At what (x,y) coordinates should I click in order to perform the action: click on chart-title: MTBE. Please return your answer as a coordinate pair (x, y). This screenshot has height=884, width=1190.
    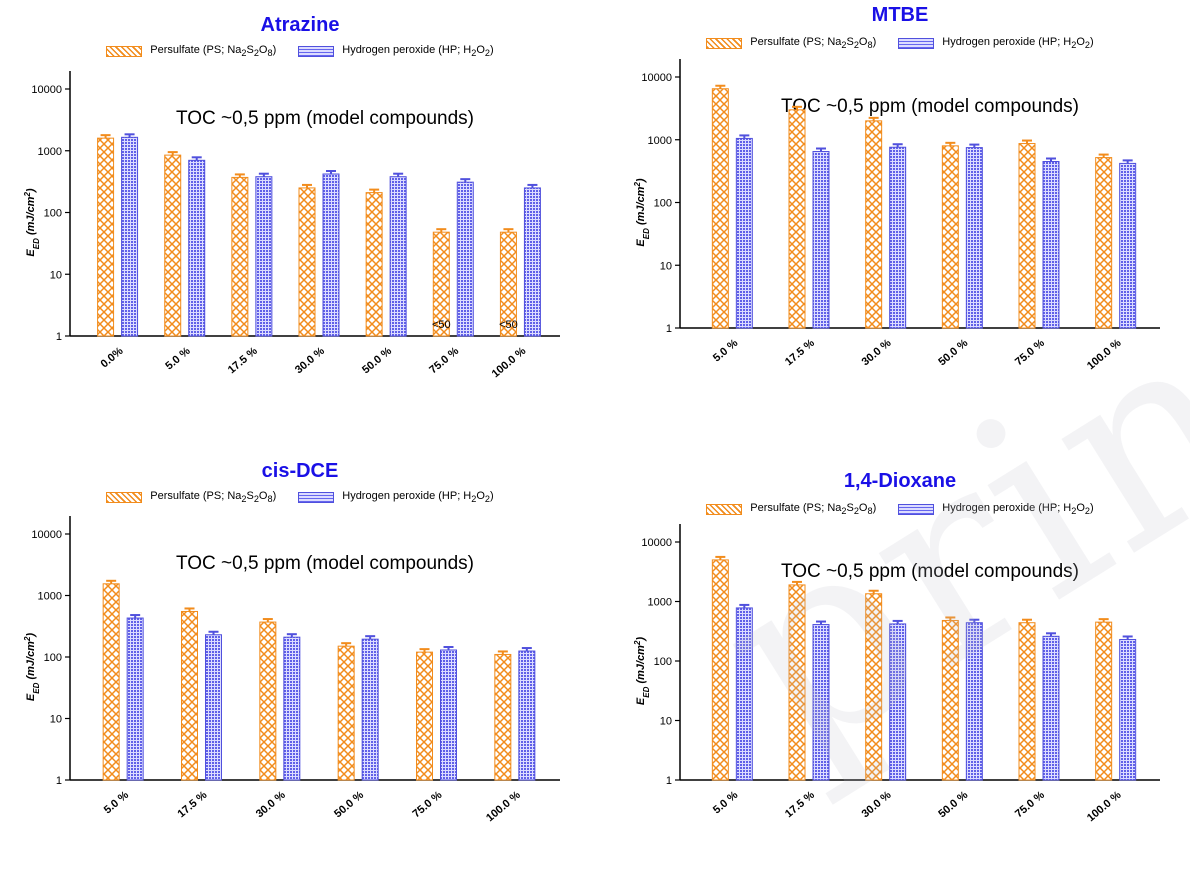
    Looking at the image, I should click on (900, 15).